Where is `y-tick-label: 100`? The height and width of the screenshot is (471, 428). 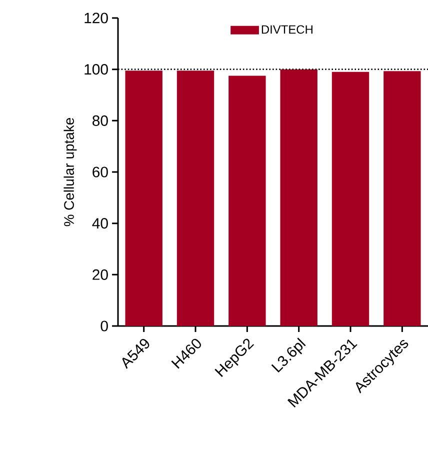
y-tick-label: 100 is located at coordinates (96, 69).